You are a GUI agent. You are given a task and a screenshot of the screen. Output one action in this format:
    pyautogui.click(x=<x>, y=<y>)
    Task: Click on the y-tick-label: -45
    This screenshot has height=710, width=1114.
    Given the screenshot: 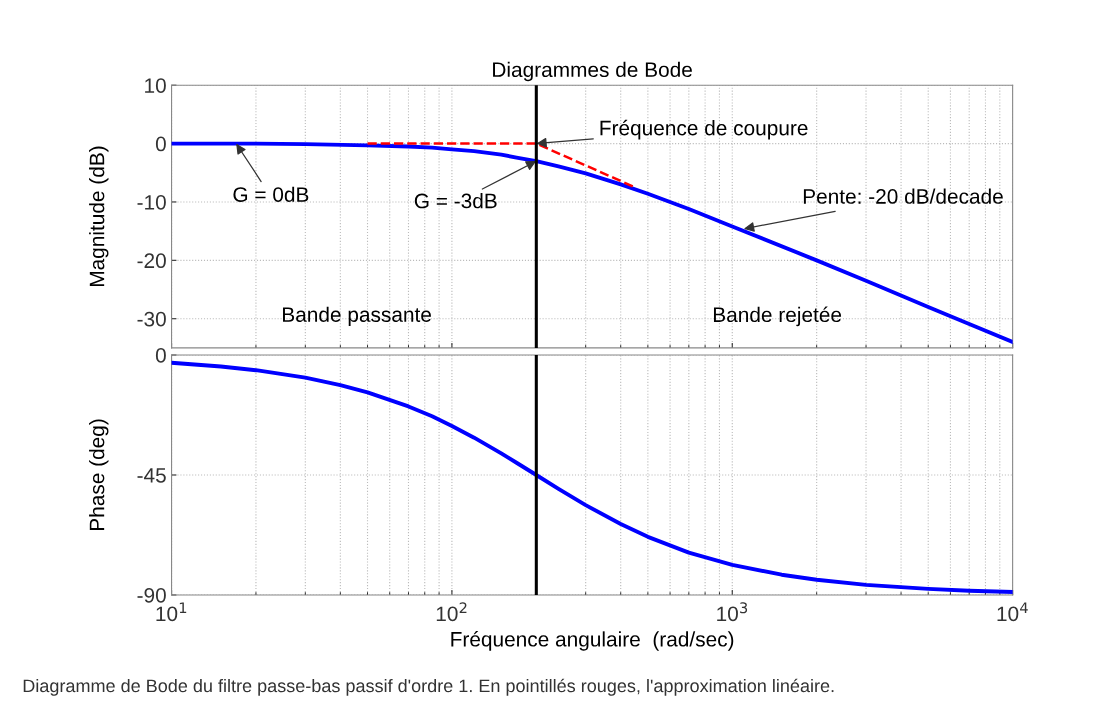 What is the action you would take?
    pyautogui.click(x=151, y=475)
    